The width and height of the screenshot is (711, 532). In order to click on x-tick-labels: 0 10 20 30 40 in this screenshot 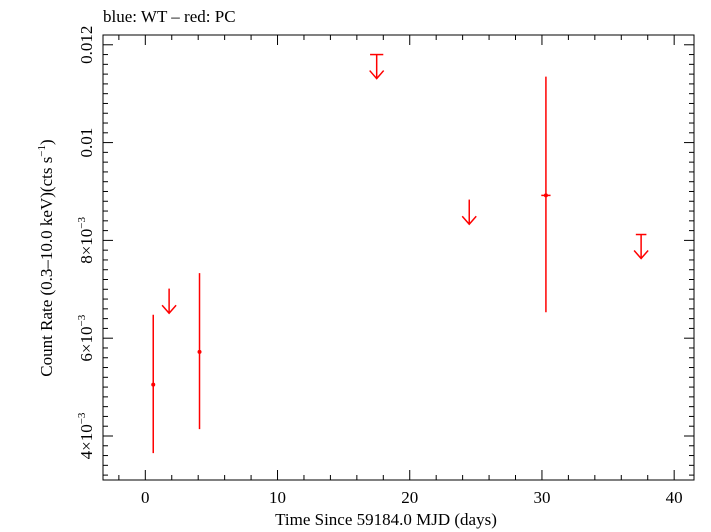, I will do `click(412, 497)`.